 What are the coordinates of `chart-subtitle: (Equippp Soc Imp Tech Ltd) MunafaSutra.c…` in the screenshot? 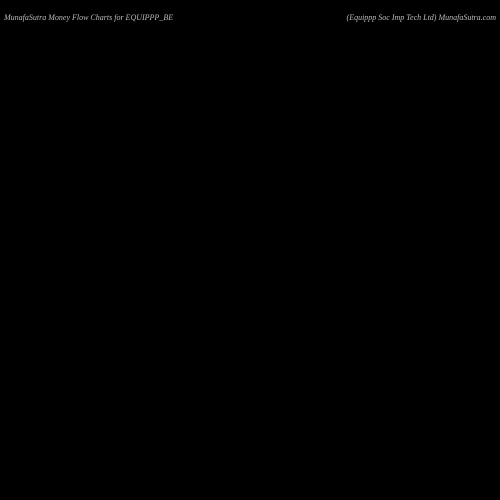 It's located at (422, 17).